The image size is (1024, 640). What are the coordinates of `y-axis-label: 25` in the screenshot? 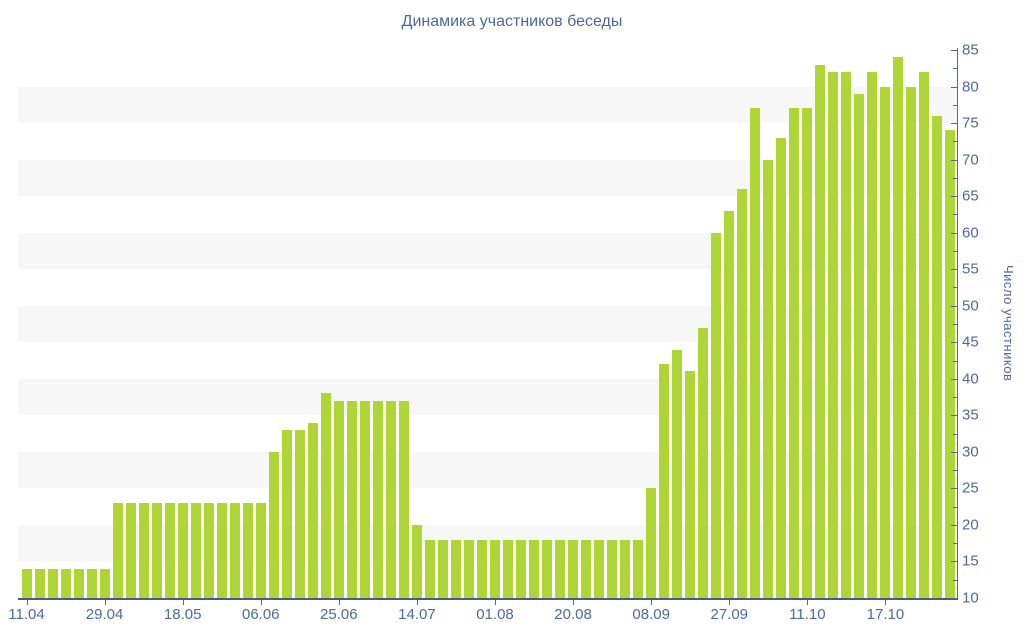 It's located at (970, 488).